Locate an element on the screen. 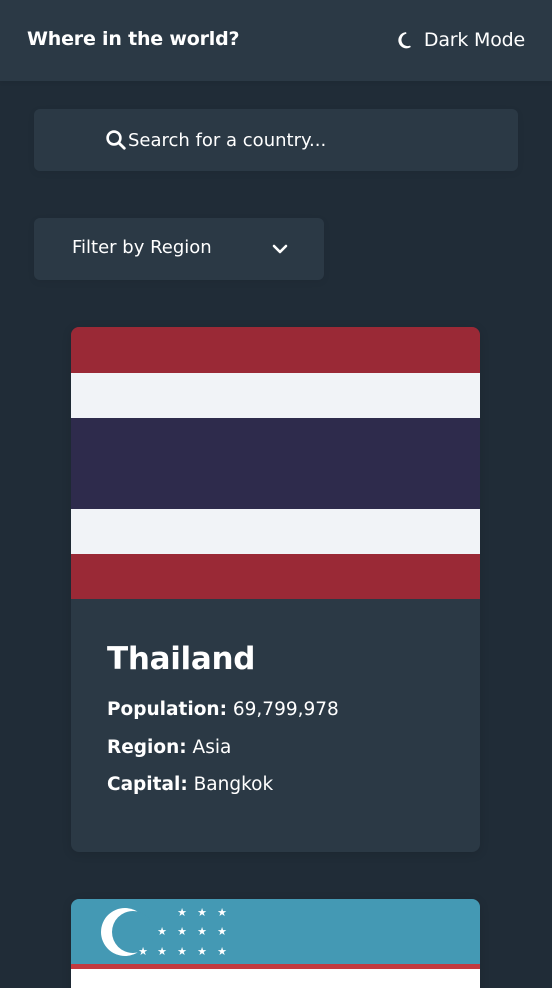  capital-label: Capital: is located at coordinates (147, 784).